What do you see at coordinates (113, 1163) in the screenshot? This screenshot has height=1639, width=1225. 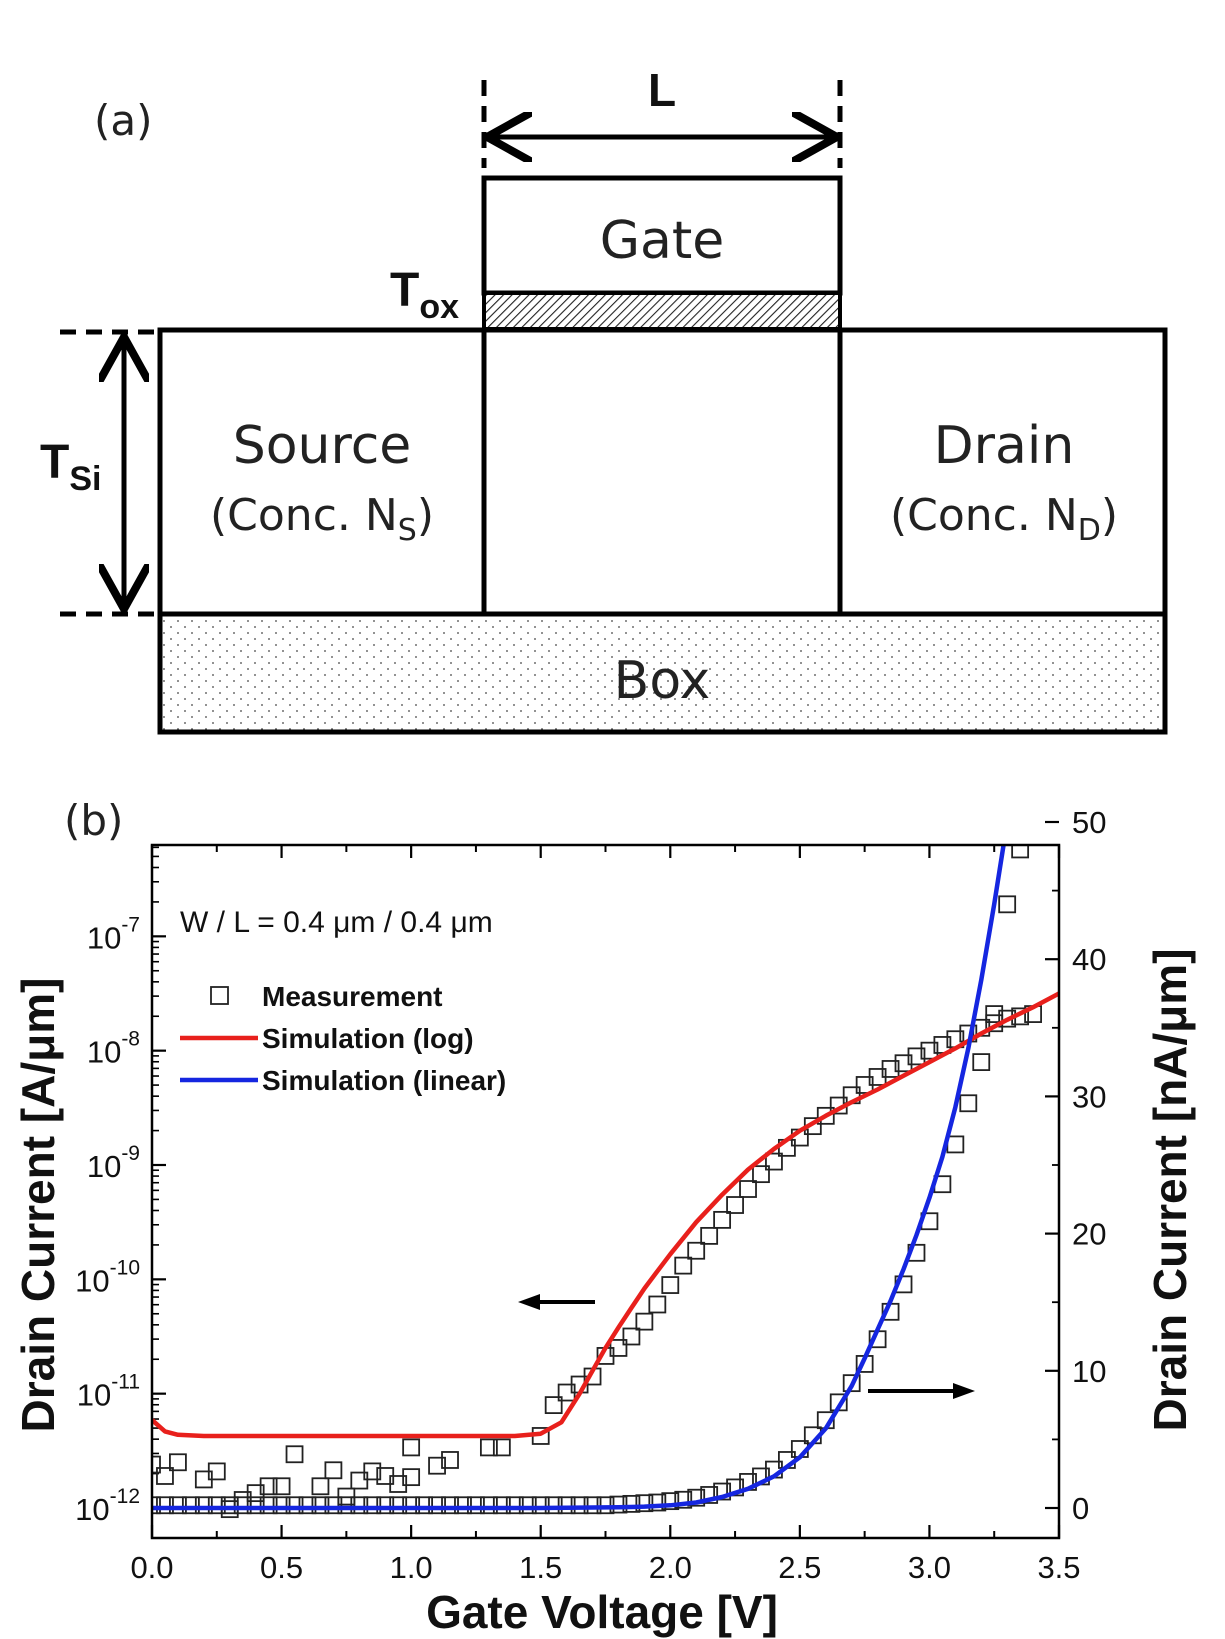 I see `y-left-tick-label: 10-9` at bounding box center [113, 1163].